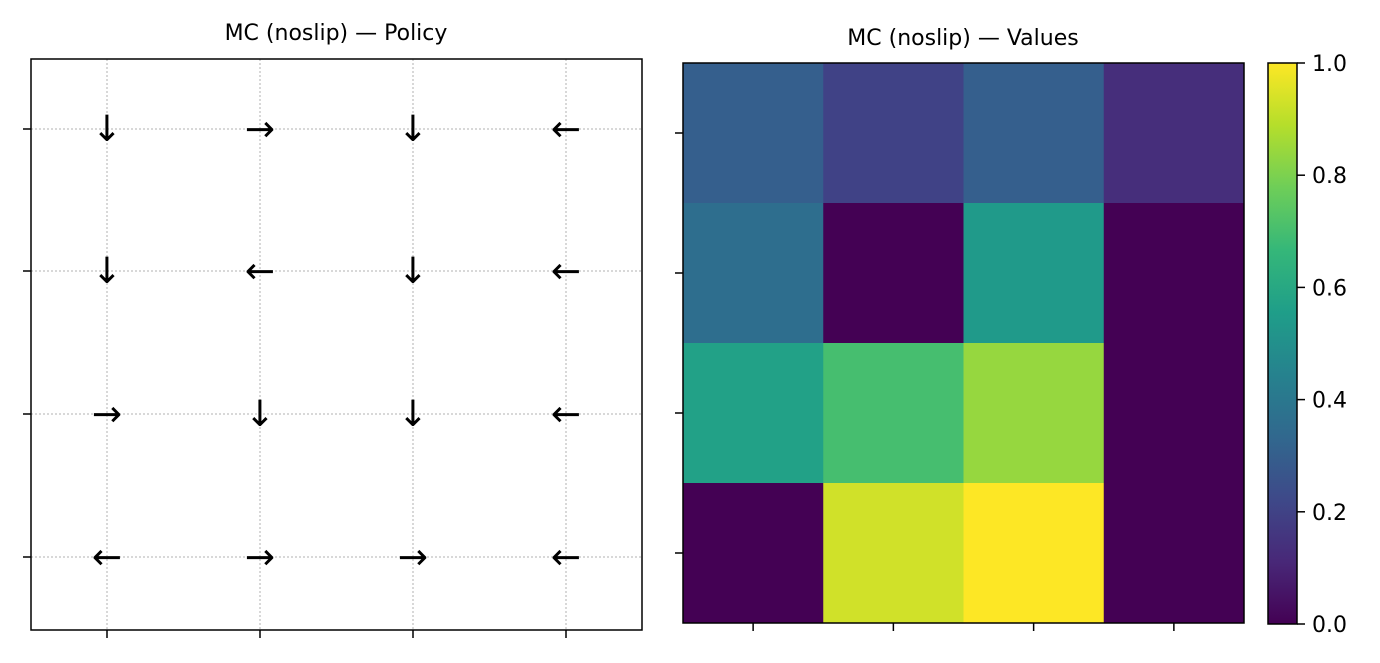  Describe the element at coordinates (1329, 513) in the screenshot. I see `colorbar-tick-label: 0.2` at that location.